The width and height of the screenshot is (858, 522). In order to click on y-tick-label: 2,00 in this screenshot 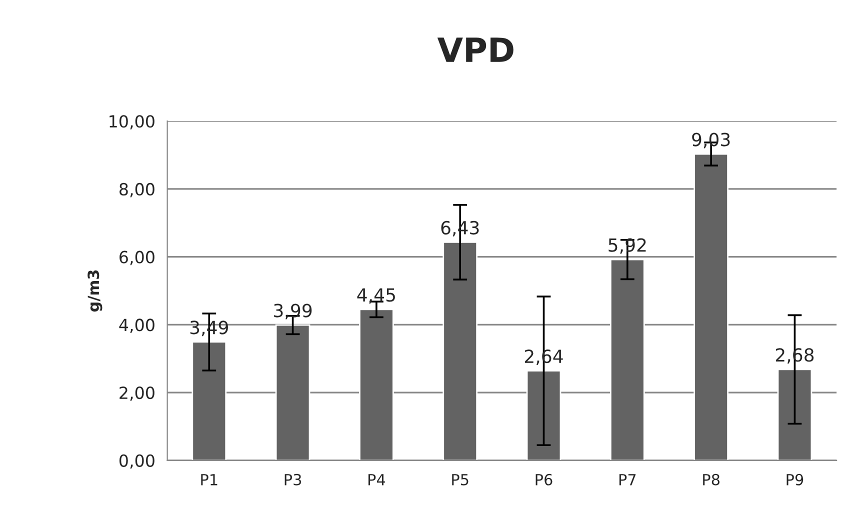, I will do `click(137, 393)`.